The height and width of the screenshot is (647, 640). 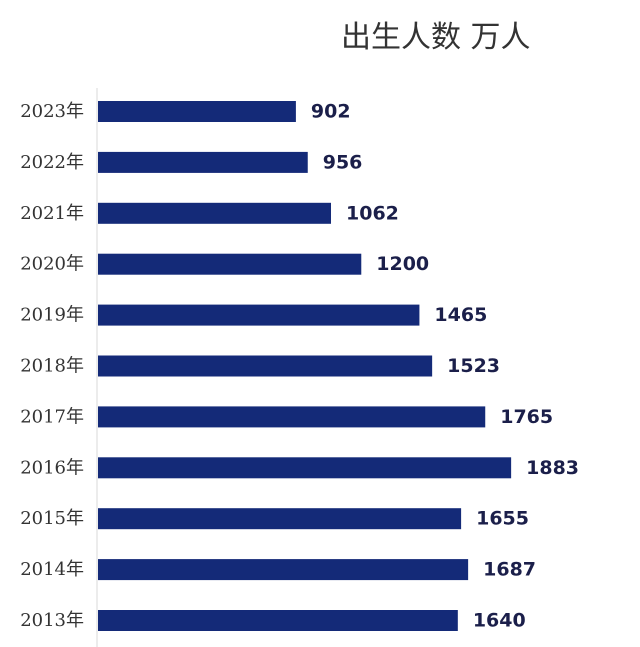 I want to click on category-label: 2014年, so click(x=52, y=569).